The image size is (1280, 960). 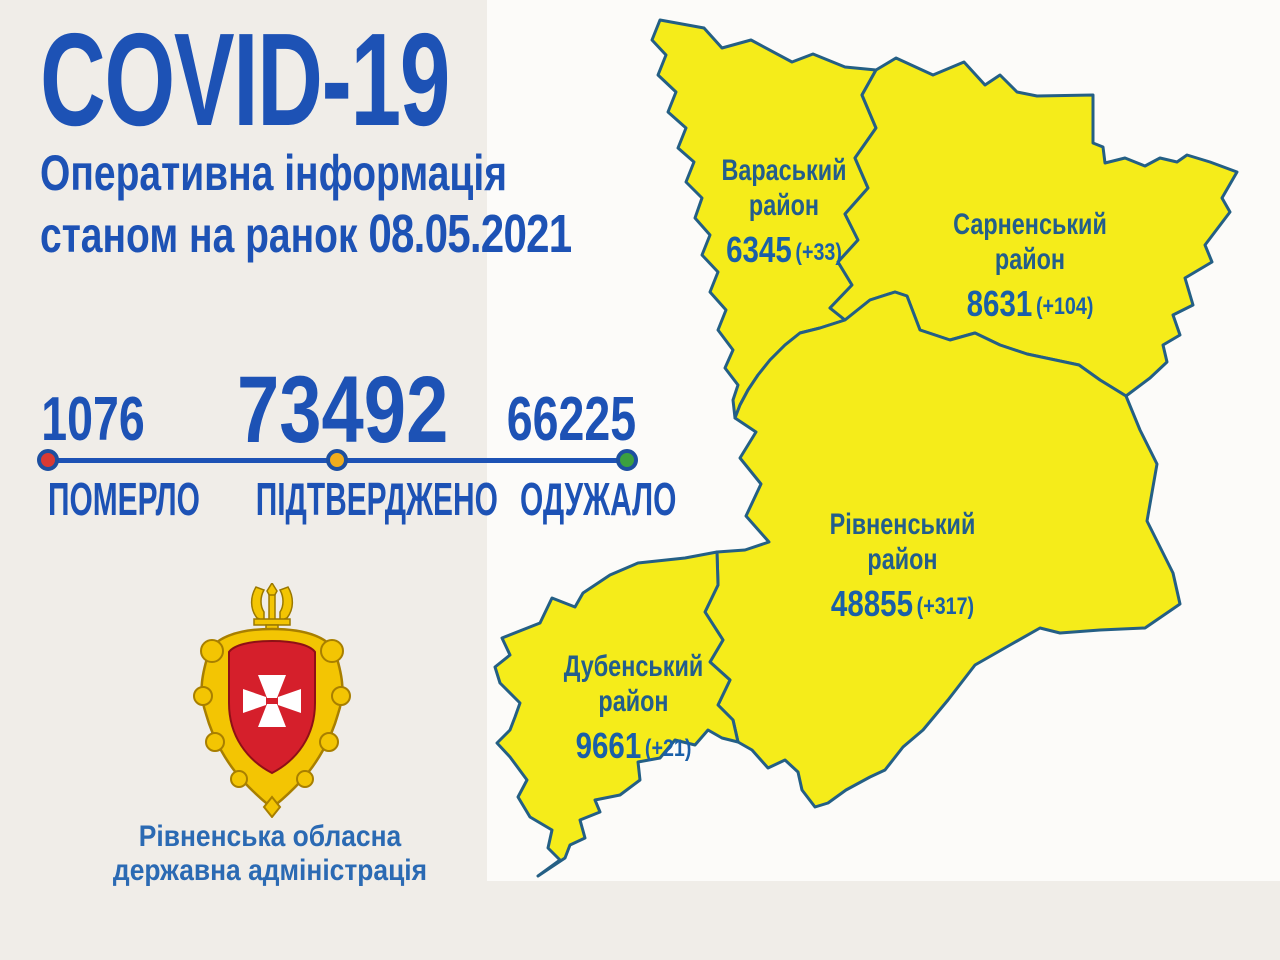 I want to click on stat-recovered-label: ОДУЖАЛО, so click(x=584, y=499).